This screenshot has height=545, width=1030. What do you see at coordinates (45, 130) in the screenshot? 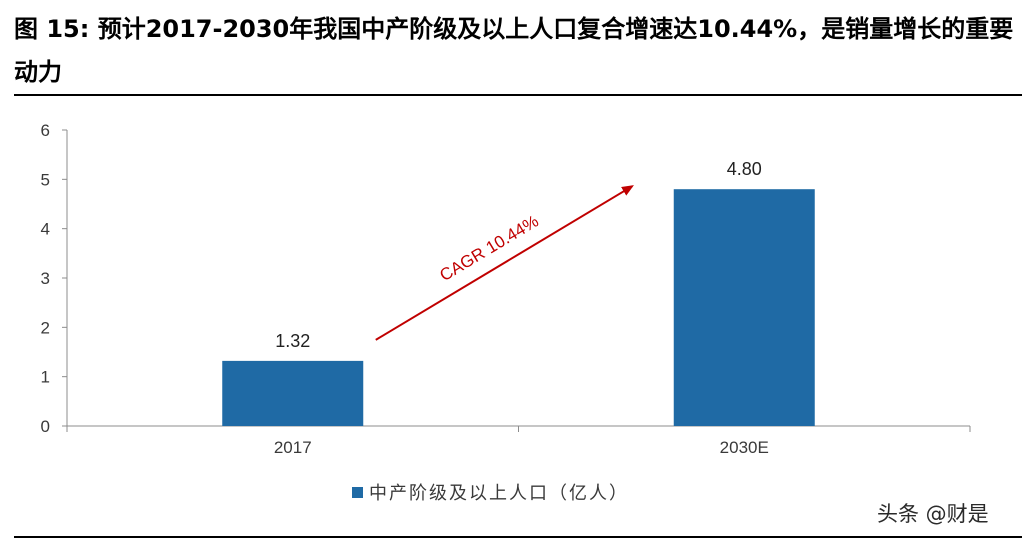
I see `y-tick-label: 6` at bounding box center [45, 130].